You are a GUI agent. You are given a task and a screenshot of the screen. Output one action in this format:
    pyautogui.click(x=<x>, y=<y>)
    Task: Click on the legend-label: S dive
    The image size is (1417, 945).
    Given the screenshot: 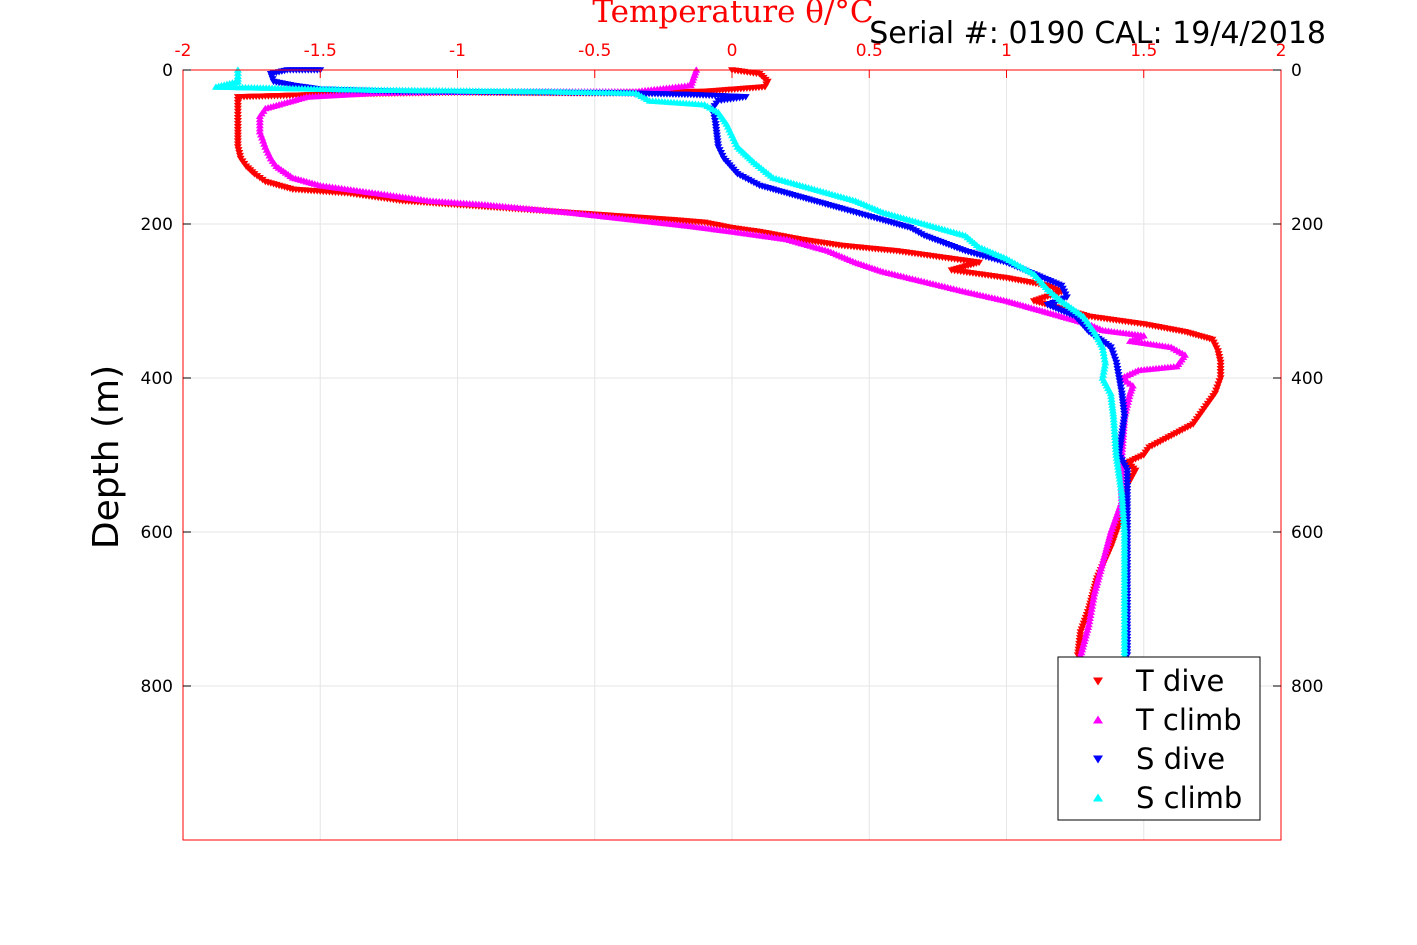 What is the action you would take?
    pyautogui.click(x=1180, y=759)
    